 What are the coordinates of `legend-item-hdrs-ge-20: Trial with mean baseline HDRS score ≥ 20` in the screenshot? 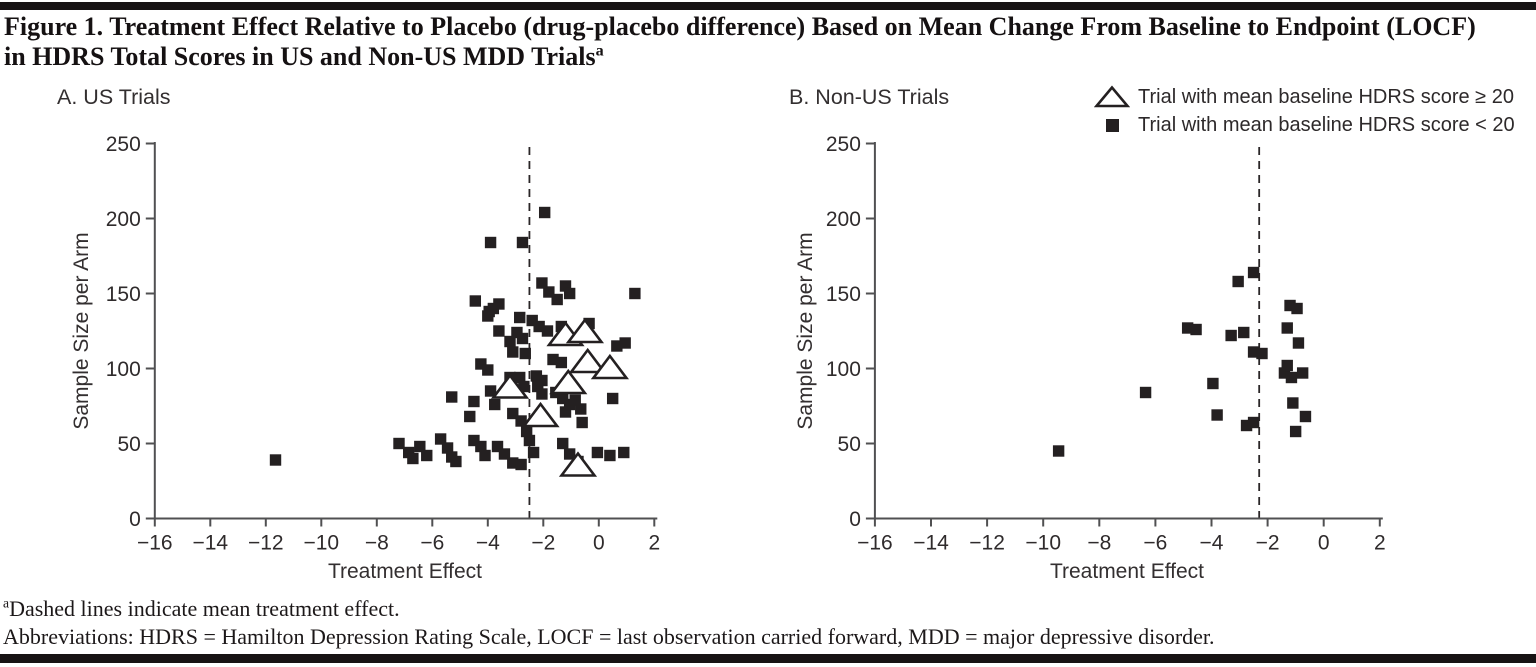 It's located at (1304, 97).